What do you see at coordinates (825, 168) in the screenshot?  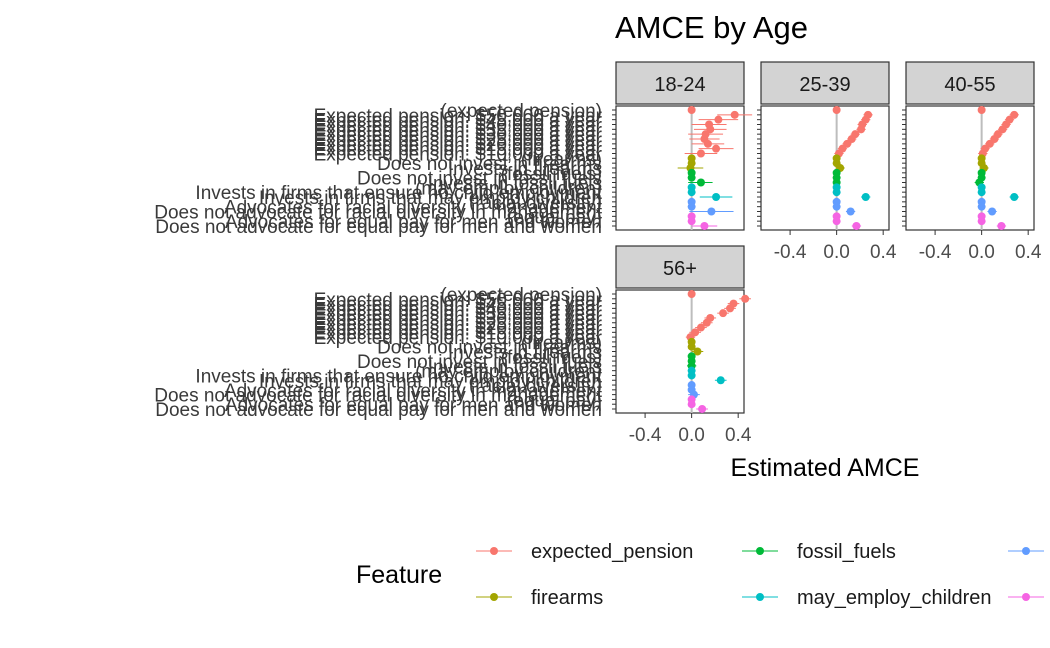 I see `panel-border` at bounding box center [825, 168].